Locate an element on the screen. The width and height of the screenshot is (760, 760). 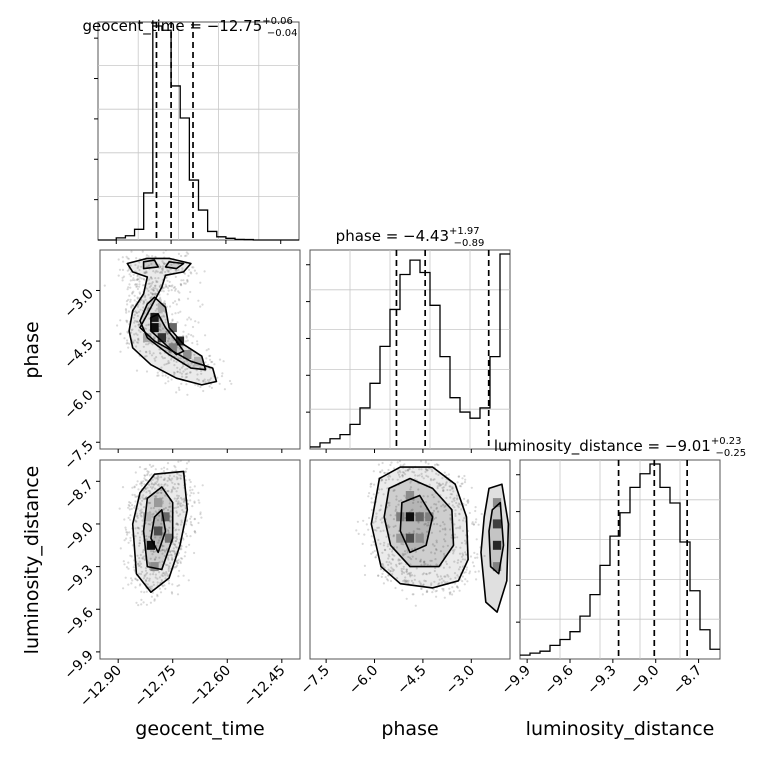
x-tick-label: −12.45 is located at coordinates (265, 687).